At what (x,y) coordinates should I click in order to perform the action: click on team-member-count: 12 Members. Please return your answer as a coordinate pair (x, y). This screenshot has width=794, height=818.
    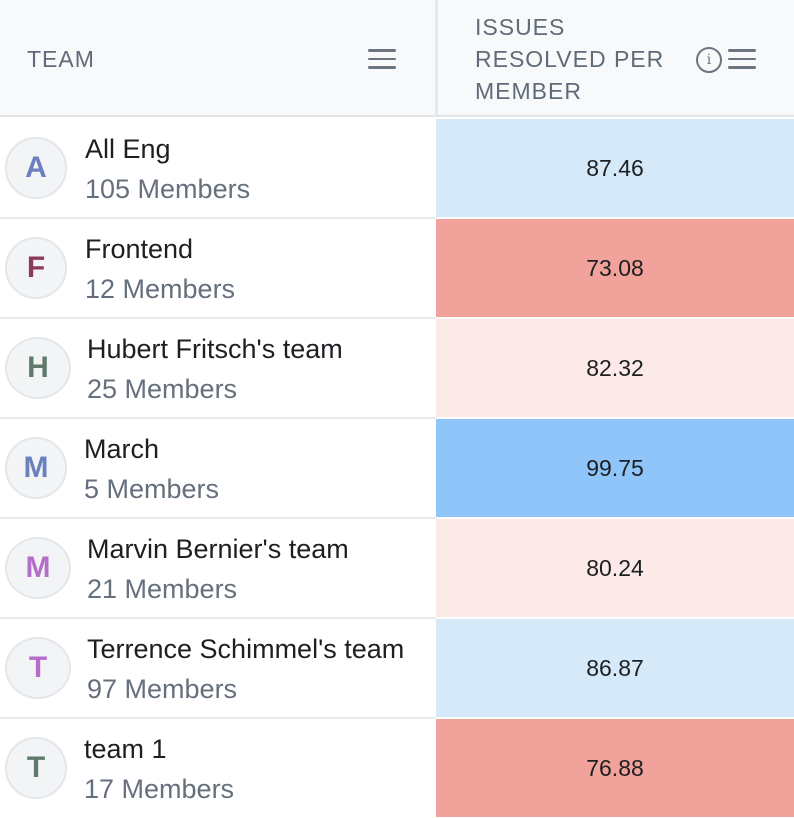
    Looking at the image, I should click on (160, 289).